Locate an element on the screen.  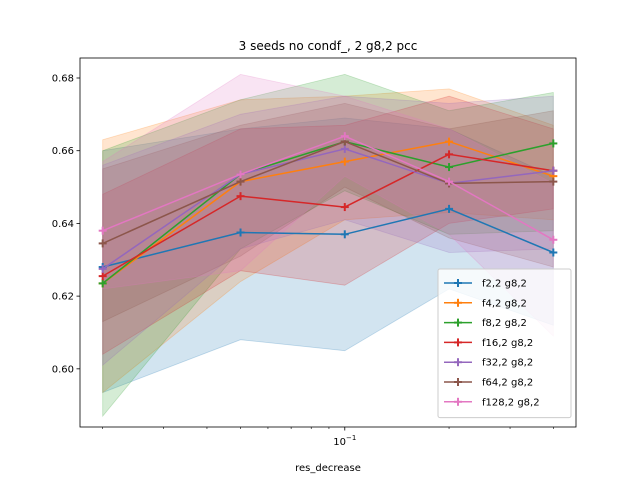
legend-item-5: f64,2 g8,2 is located at coordinates (488, 383).